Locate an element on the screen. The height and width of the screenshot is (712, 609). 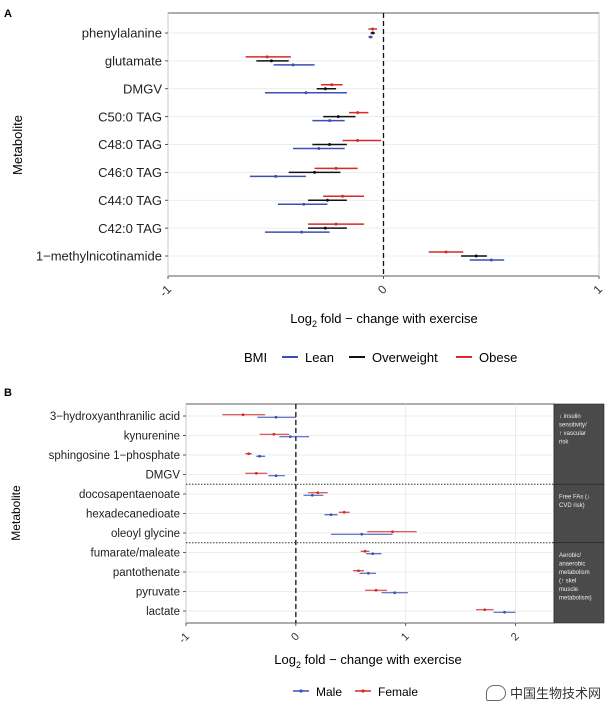
panel-b-interval-female-docosapentaenoate is located at coordinates (317, 493).